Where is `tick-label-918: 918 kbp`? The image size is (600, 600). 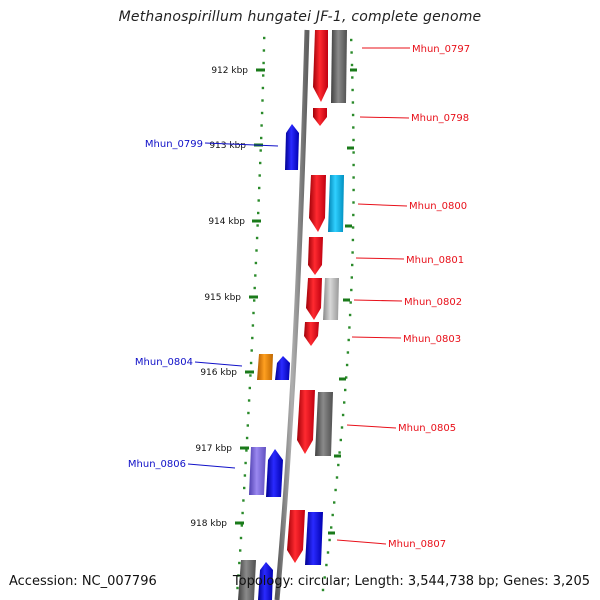 tick-label-918: 918 kbp is located at coordinates (208, 524).